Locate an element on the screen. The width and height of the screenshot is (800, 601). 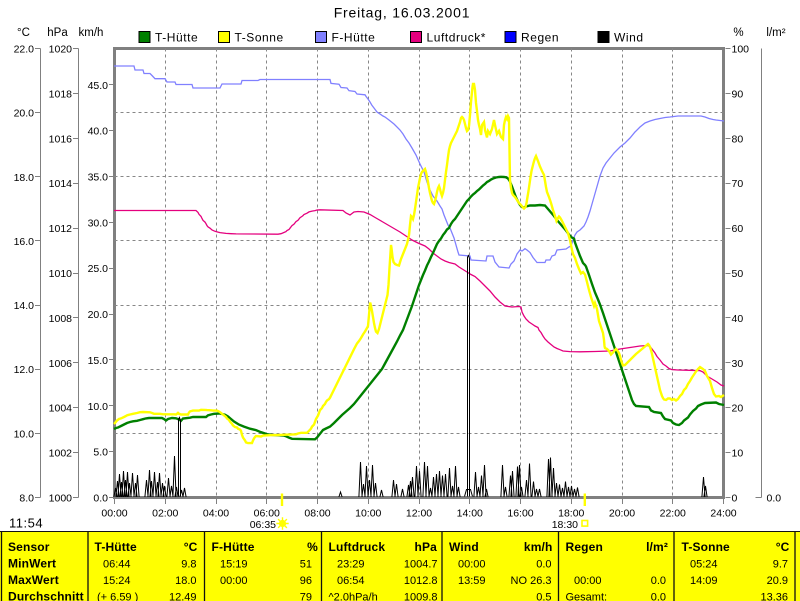
svg-text: 13.36 is located at coordinates (774, 596).